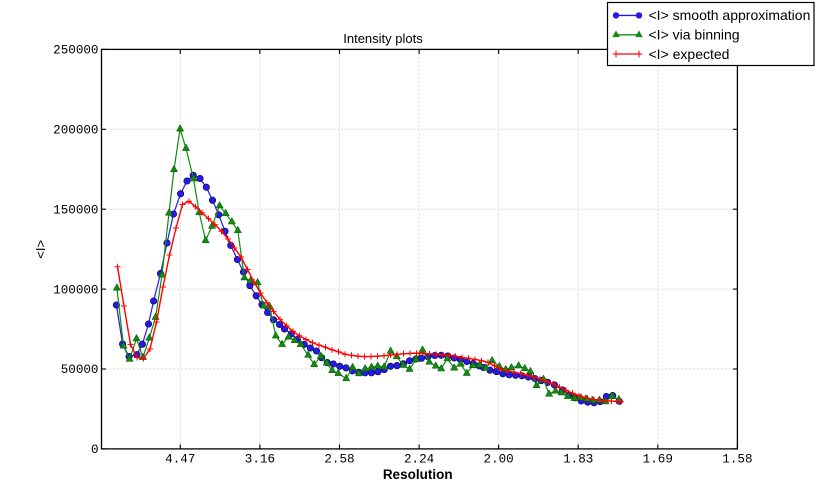 This screenshot has height=492, width=817. What do you see at coordinates (418, 474) in the screenshot?
I see `svg-text: Resolution` at bounding box center [418, 474].